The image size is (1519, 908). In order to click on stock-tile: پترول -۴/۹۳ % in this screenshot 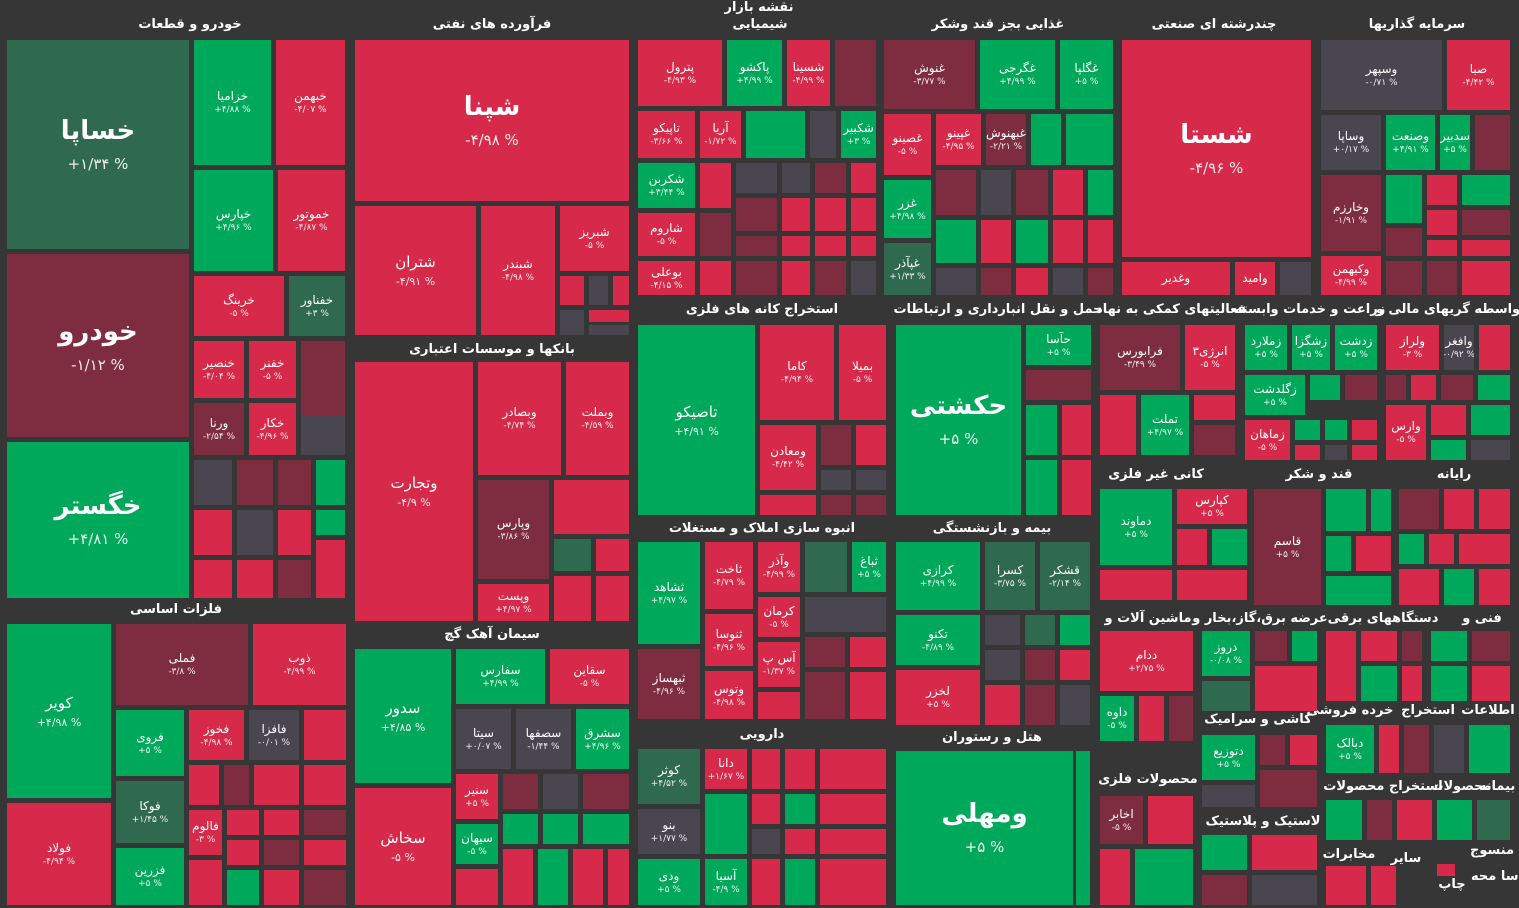, I will do `click(680, 73)`.